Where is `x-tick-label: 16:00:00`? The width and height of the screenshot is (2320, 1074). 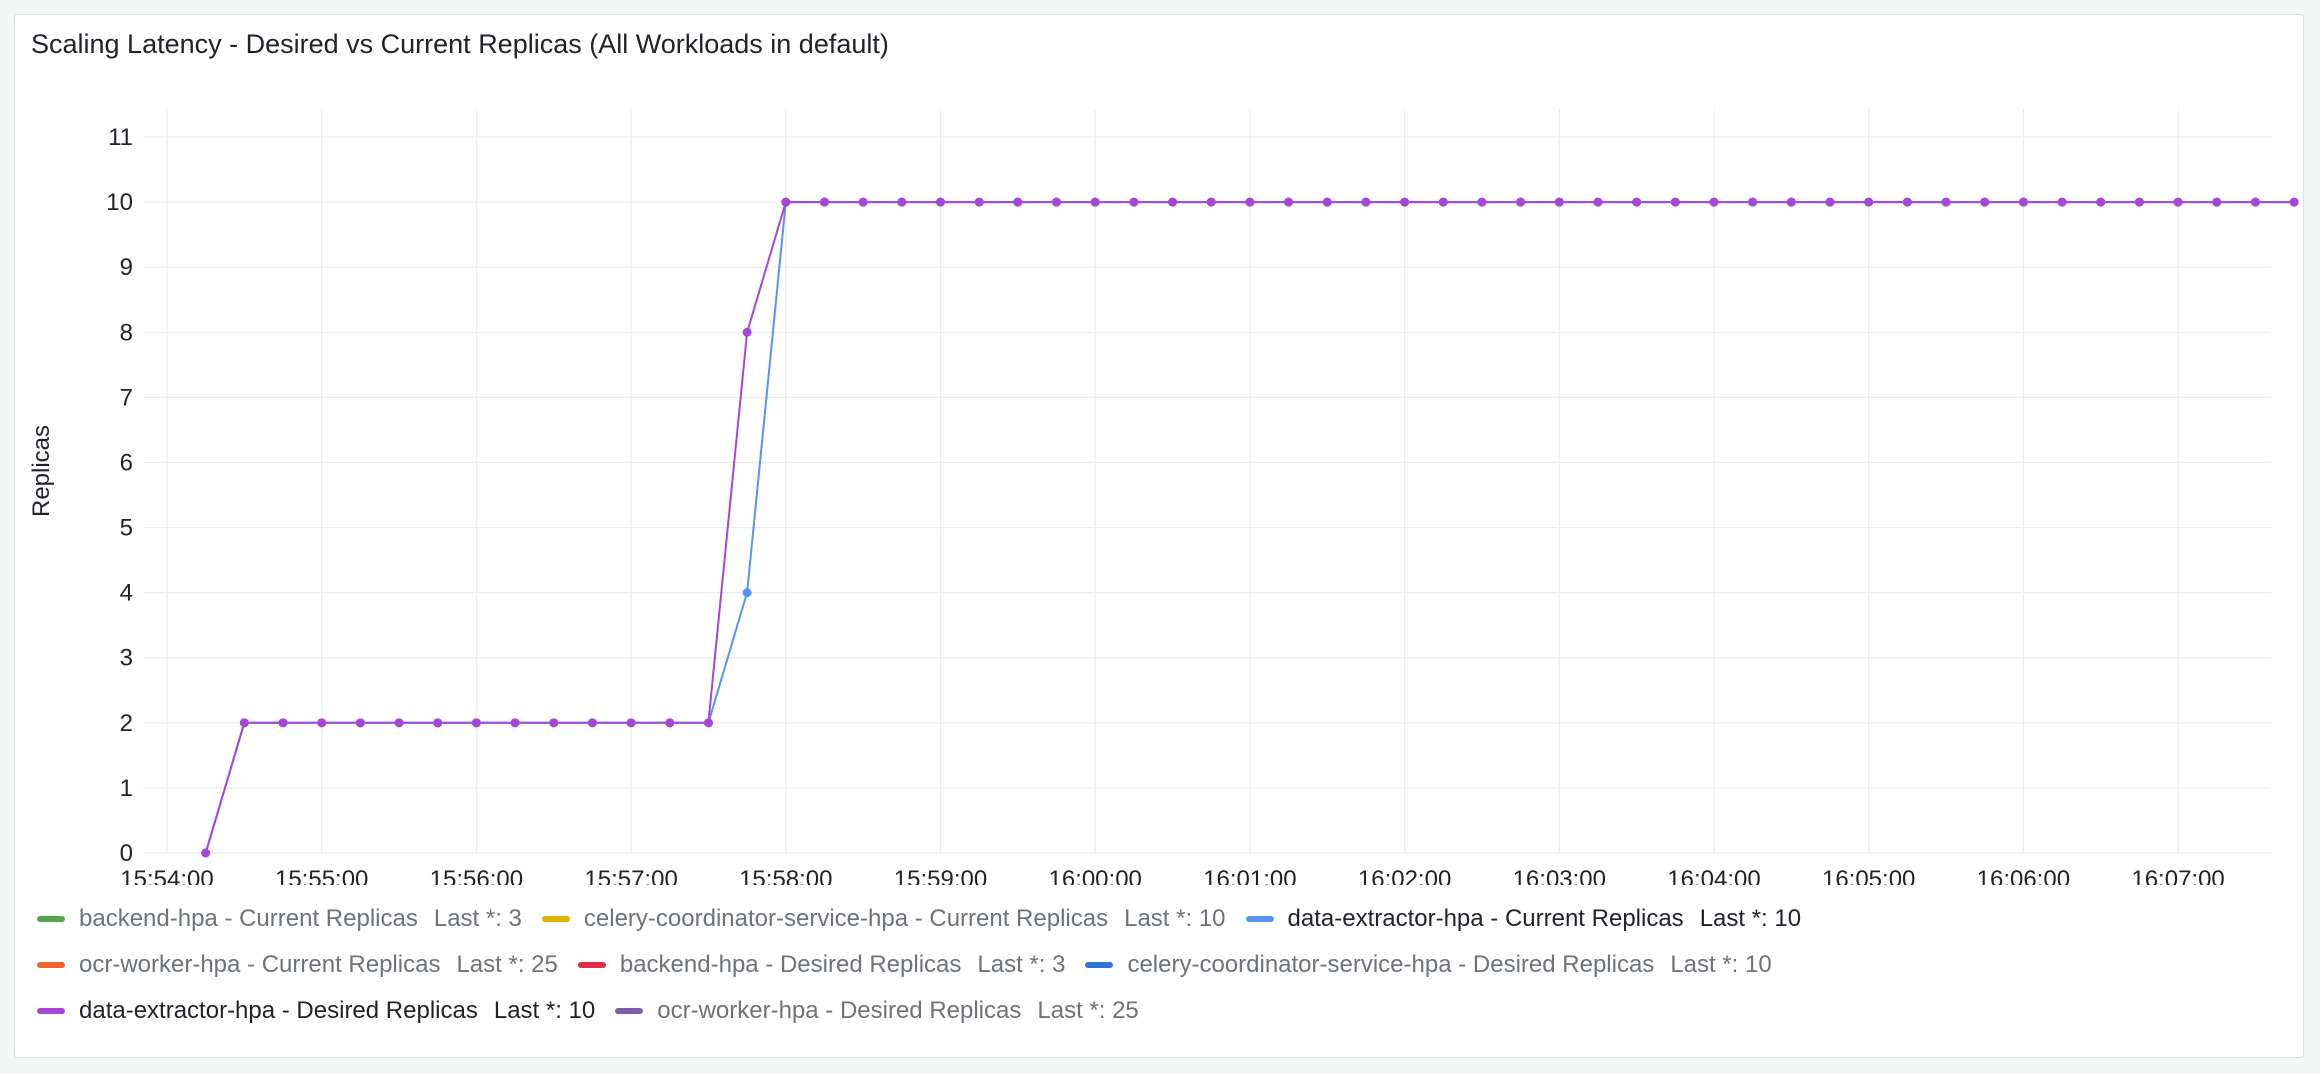
x-tick-label: 16:00:00 is located at coordinates (1094, 875).